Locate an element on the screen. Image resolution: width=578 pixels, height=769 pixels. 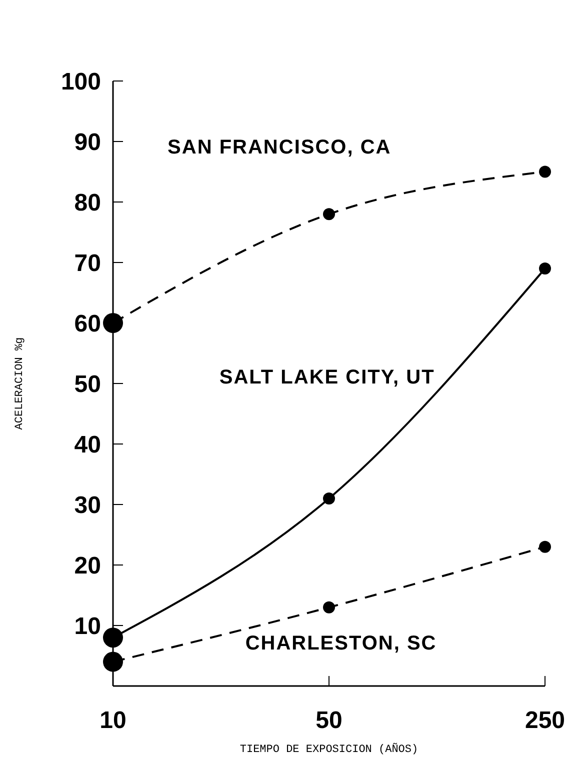
series-label: CHARLESTON, SC is located at coordinates (341, 643).